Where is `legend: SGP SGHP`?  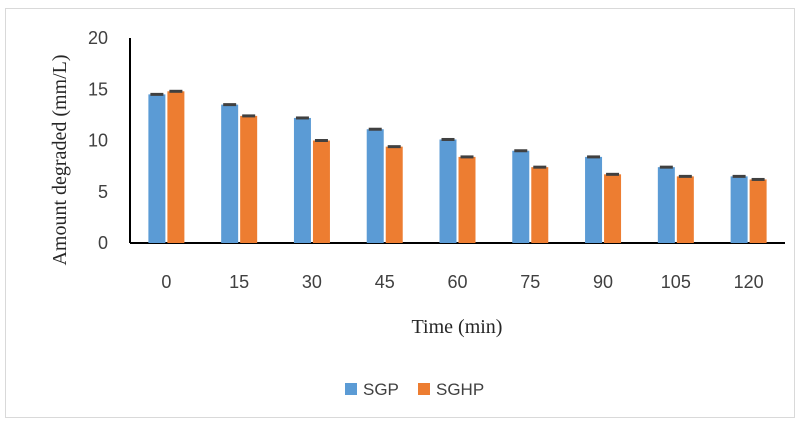 legend: SGP SGHP is located at coordinates (414, 389).